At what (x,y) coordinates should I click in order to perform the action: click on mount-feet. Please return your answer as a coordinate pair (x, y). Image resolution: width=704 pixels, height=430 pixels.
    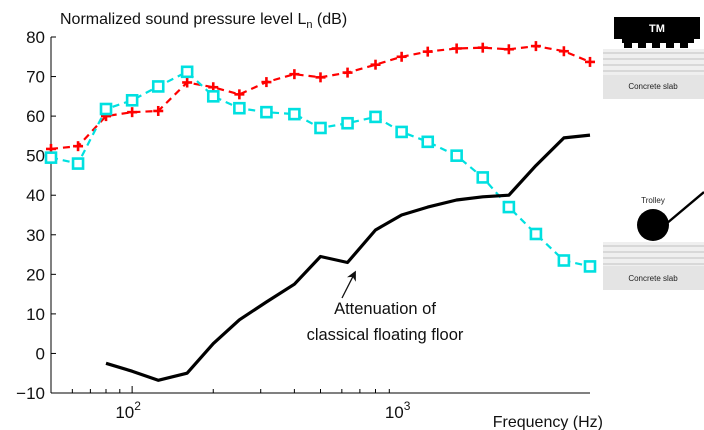
    Looking at the image, I should click on (656, 45).